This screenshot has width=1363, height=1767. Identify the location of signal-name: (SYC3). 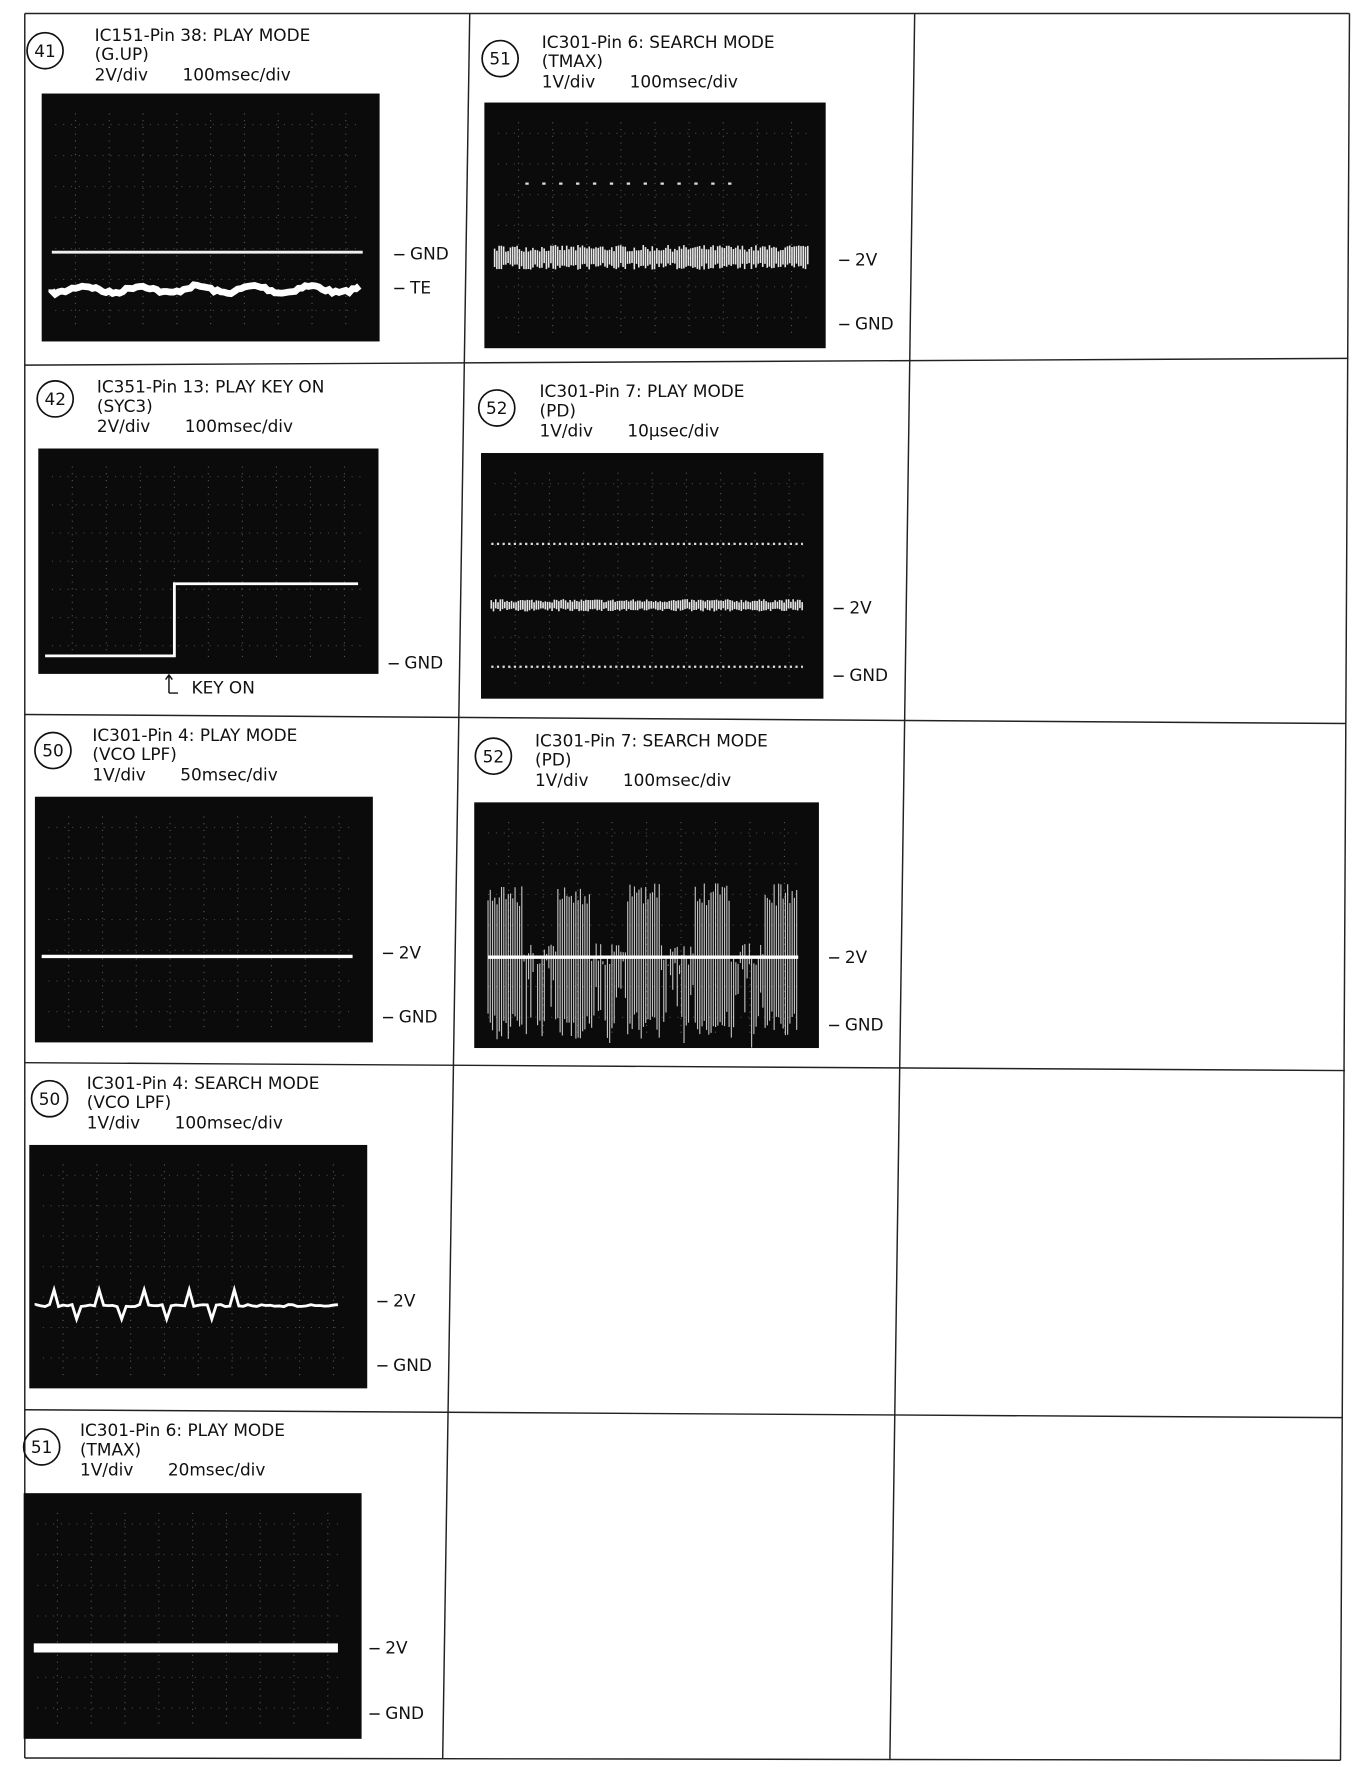
(125, 406).